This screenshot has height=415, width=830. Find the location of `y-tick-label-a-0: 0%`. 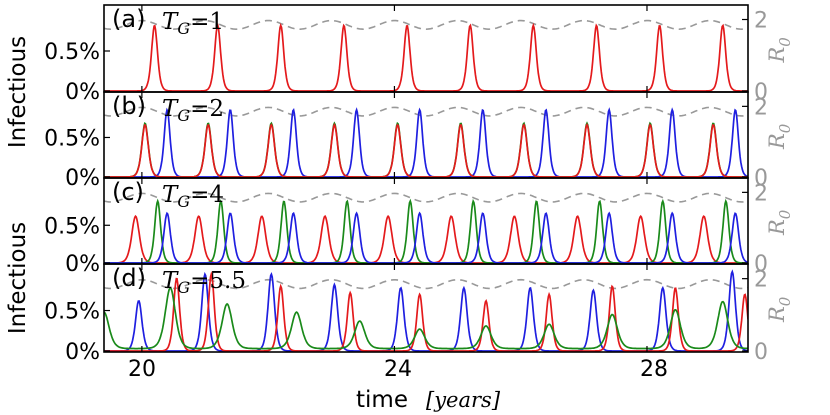

y-tick-label-a-0: 0% is located at coordinates (82, 92).